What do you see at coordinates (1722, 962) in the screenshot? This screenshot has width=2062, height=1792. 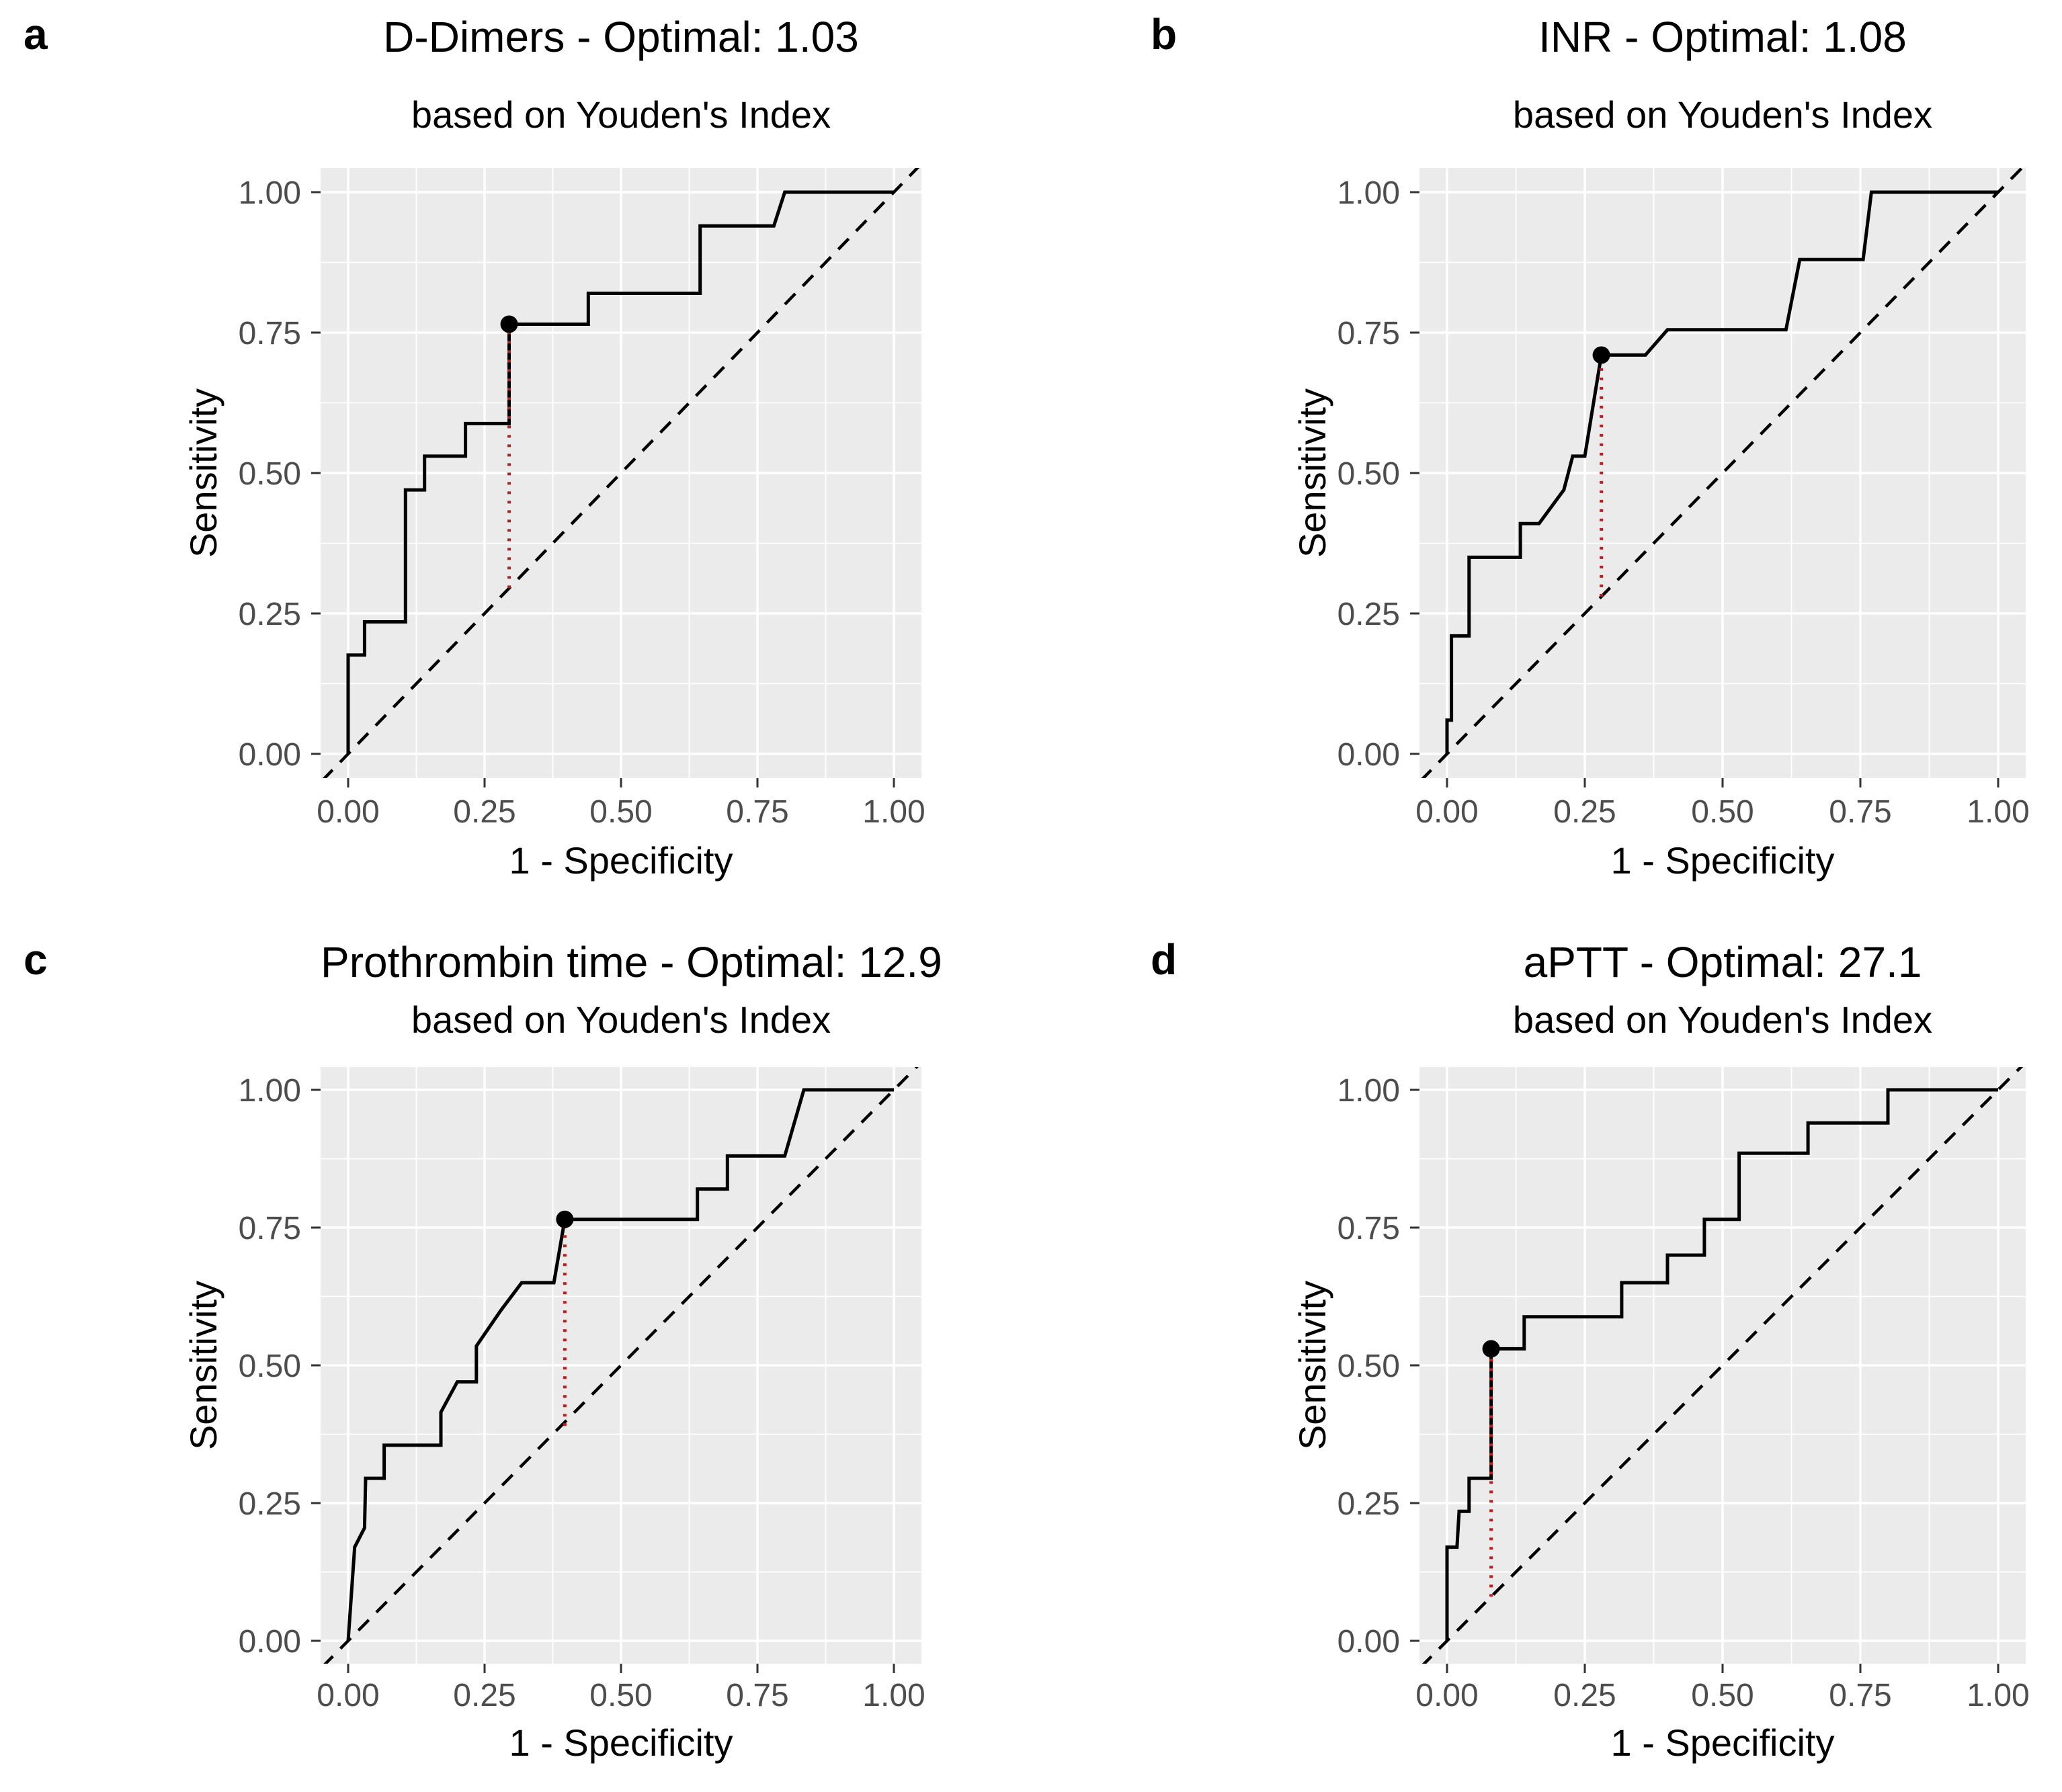 I see `panel-title: aPTT - Optimal: 27.1` at bounding box center [1722, 962].